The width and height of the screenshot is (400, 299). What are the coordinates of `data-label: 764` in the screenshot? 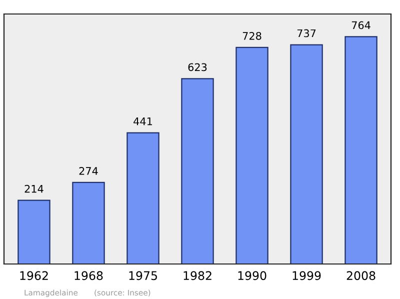 It's located at (361, 25).